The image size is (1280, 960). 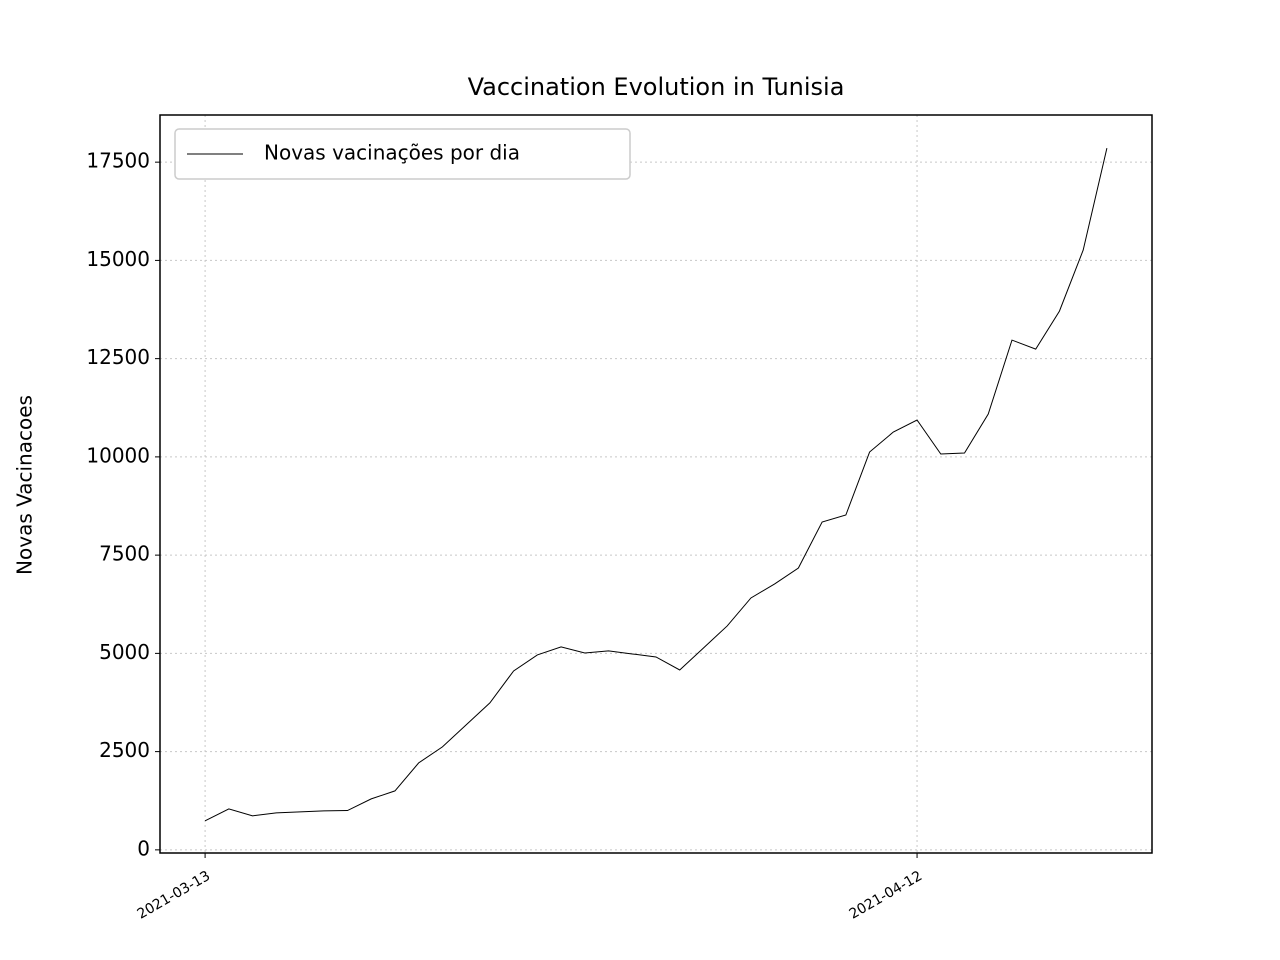 I want to click on y-tick-label: 17500, so click(x=118, y=161).